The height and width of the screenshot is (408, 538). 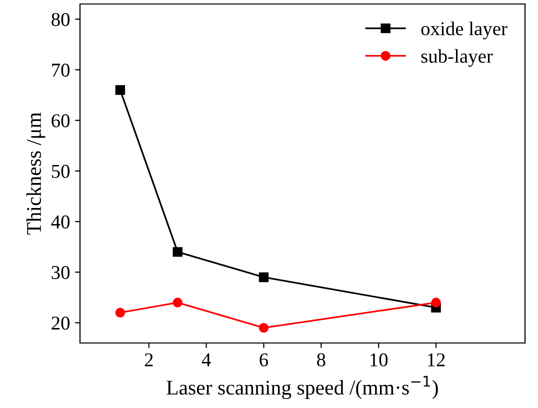 I want to click on x-tick-label: 10, so click(x=379, y=359).